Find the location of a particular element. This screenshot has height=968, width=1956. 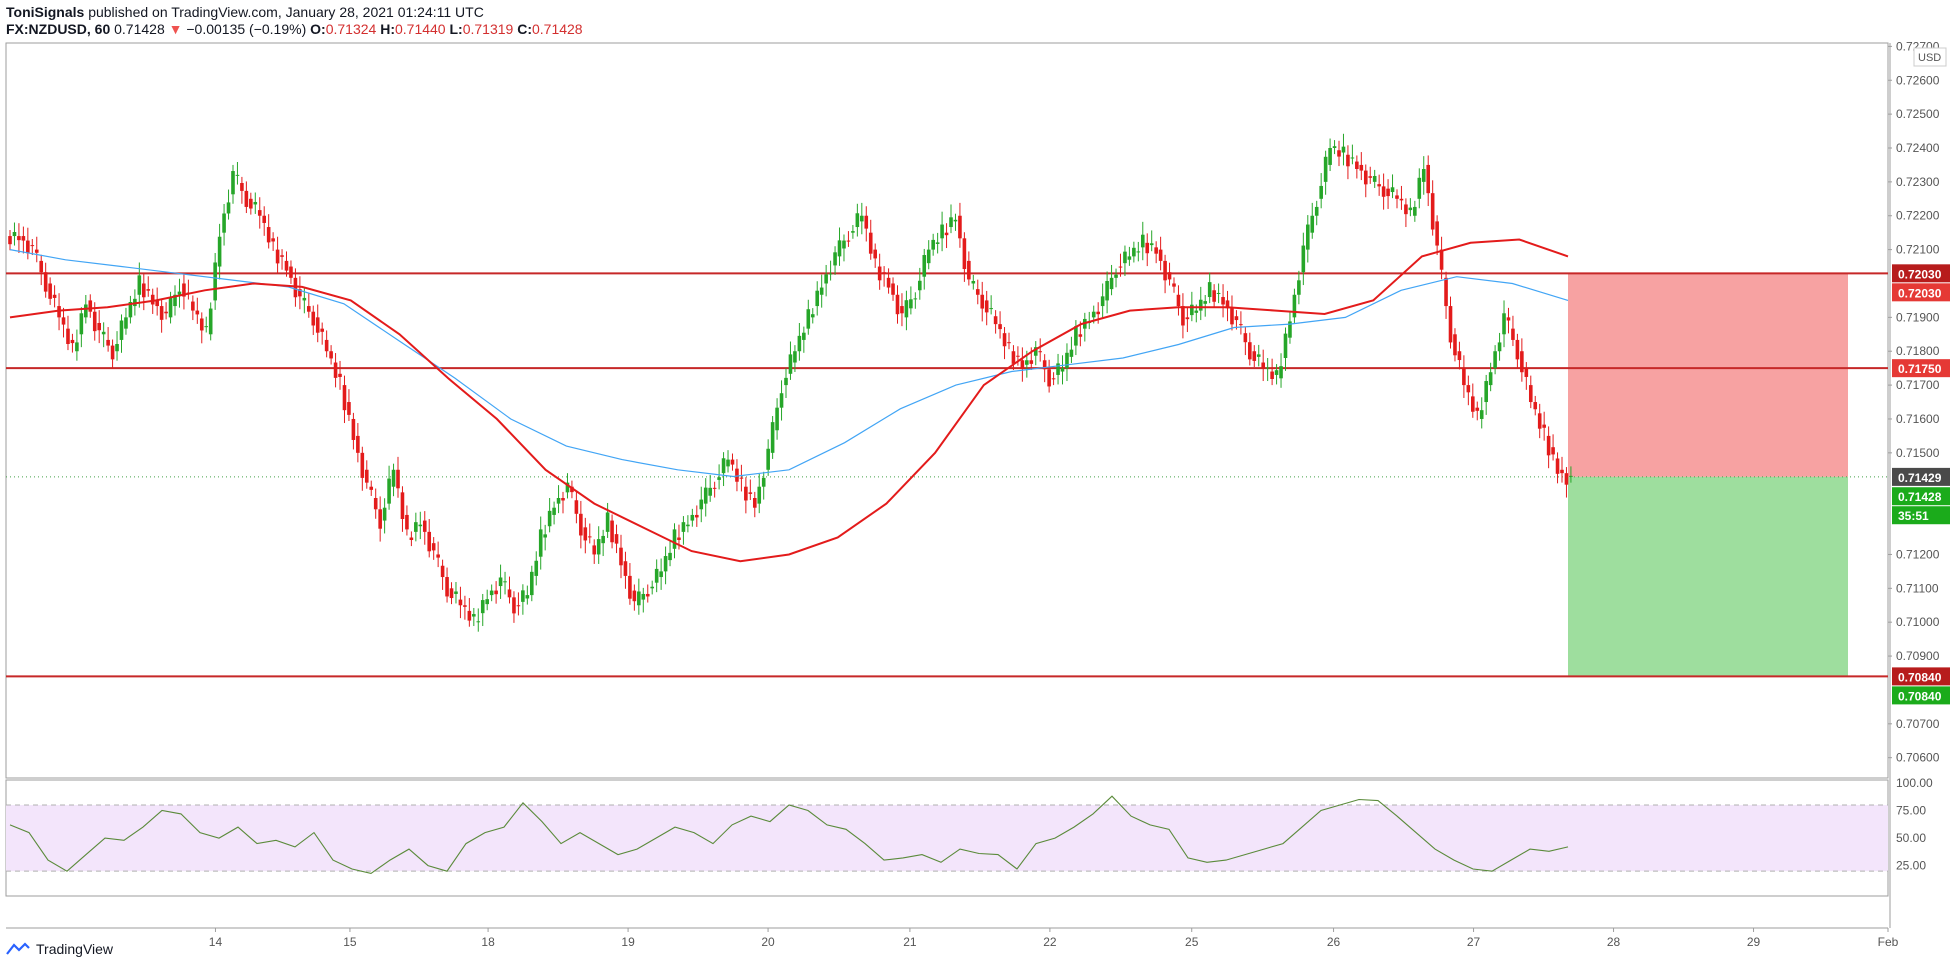

price-tag-text: 0.71750 is located at coordinates (1920, 369).